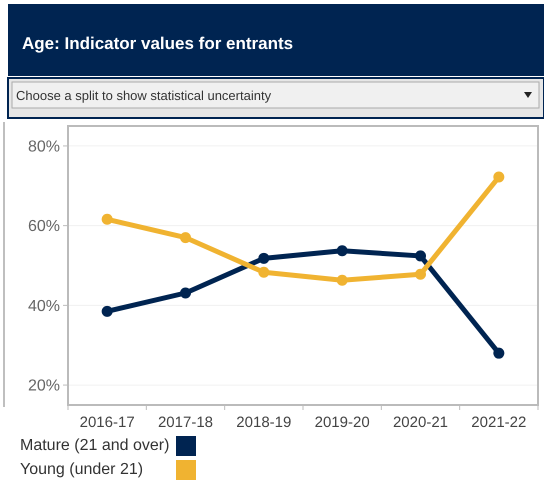 This screenshot has width=544, height=486. I want to click on y-tick-label: 80%, so click(44, 147).